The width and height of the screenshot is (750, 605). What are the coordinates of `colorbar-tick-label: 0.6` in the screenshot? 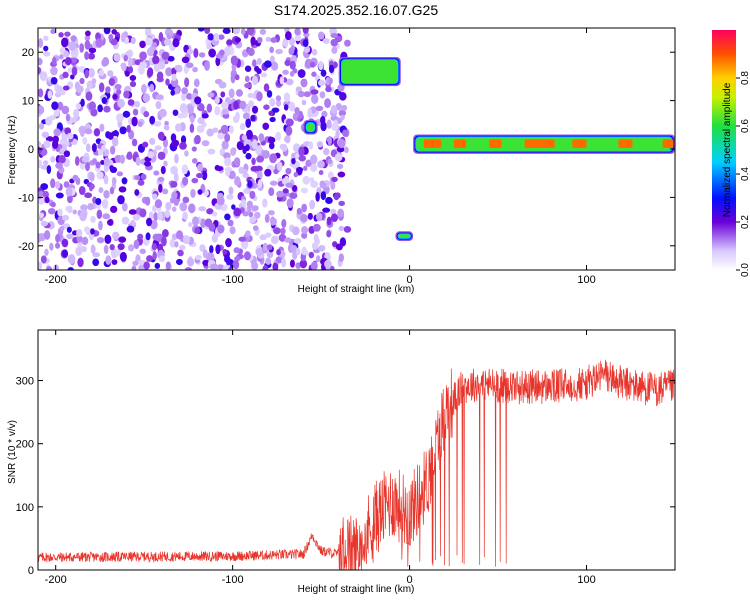 It's located at (745, 126).